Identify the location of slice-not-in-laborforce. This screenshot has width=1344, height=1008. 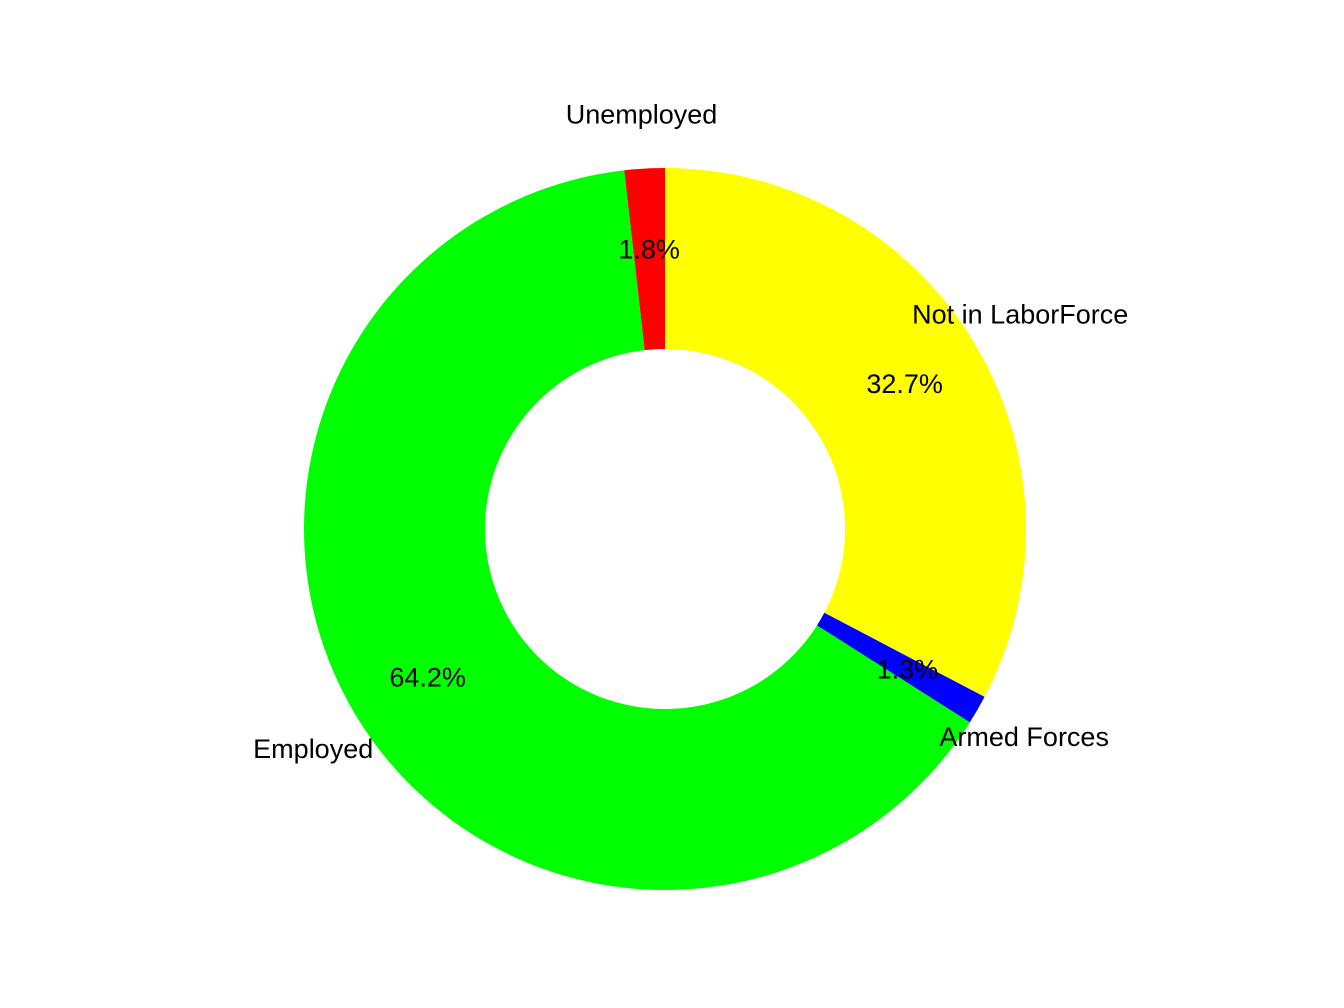
(845, 432).